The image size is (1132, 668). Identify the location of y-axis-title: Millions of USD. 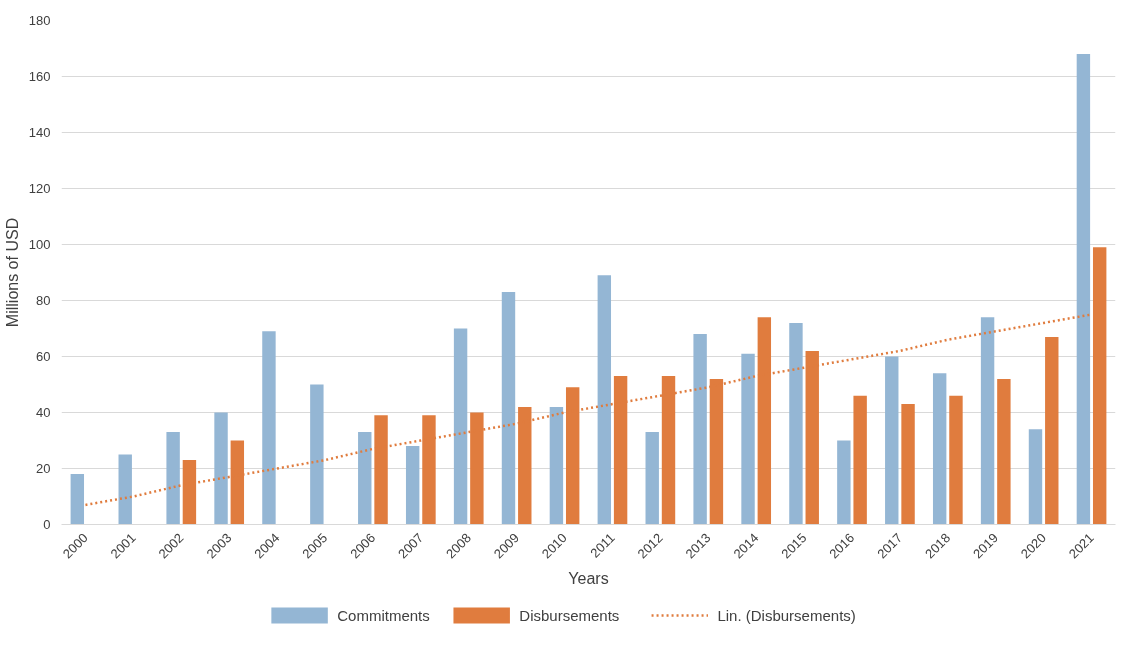
(12, 272).